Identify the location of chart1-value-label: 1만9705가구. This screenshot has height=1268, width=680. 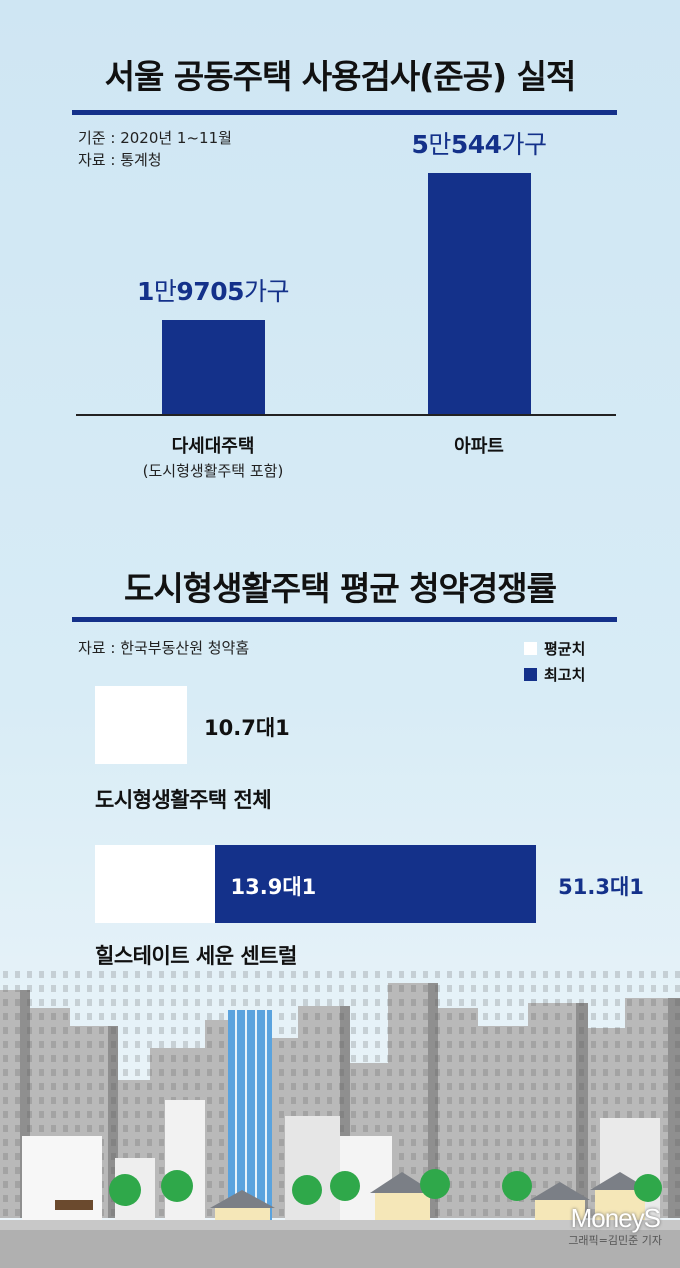
(213, 292).